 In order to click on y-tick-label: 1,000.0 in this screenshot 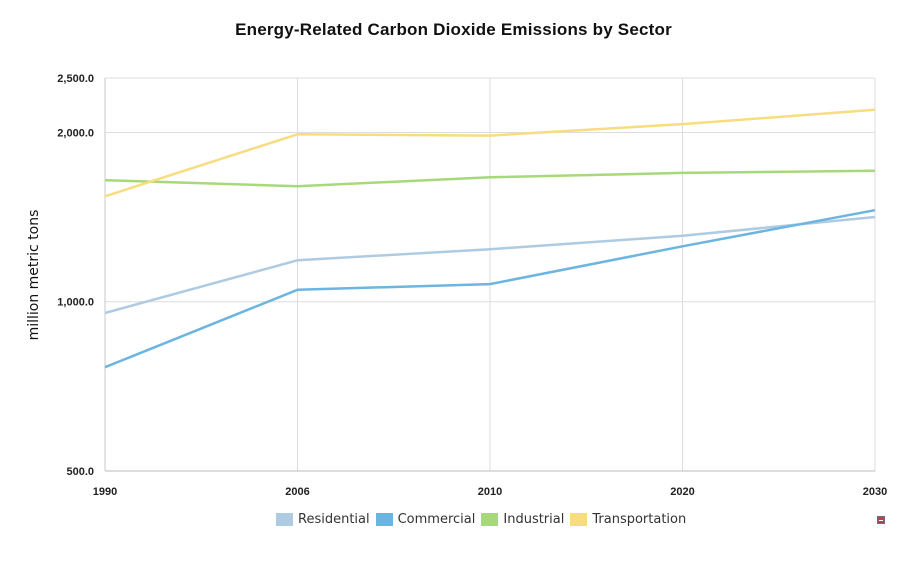, I will do `click(75, 303)`.